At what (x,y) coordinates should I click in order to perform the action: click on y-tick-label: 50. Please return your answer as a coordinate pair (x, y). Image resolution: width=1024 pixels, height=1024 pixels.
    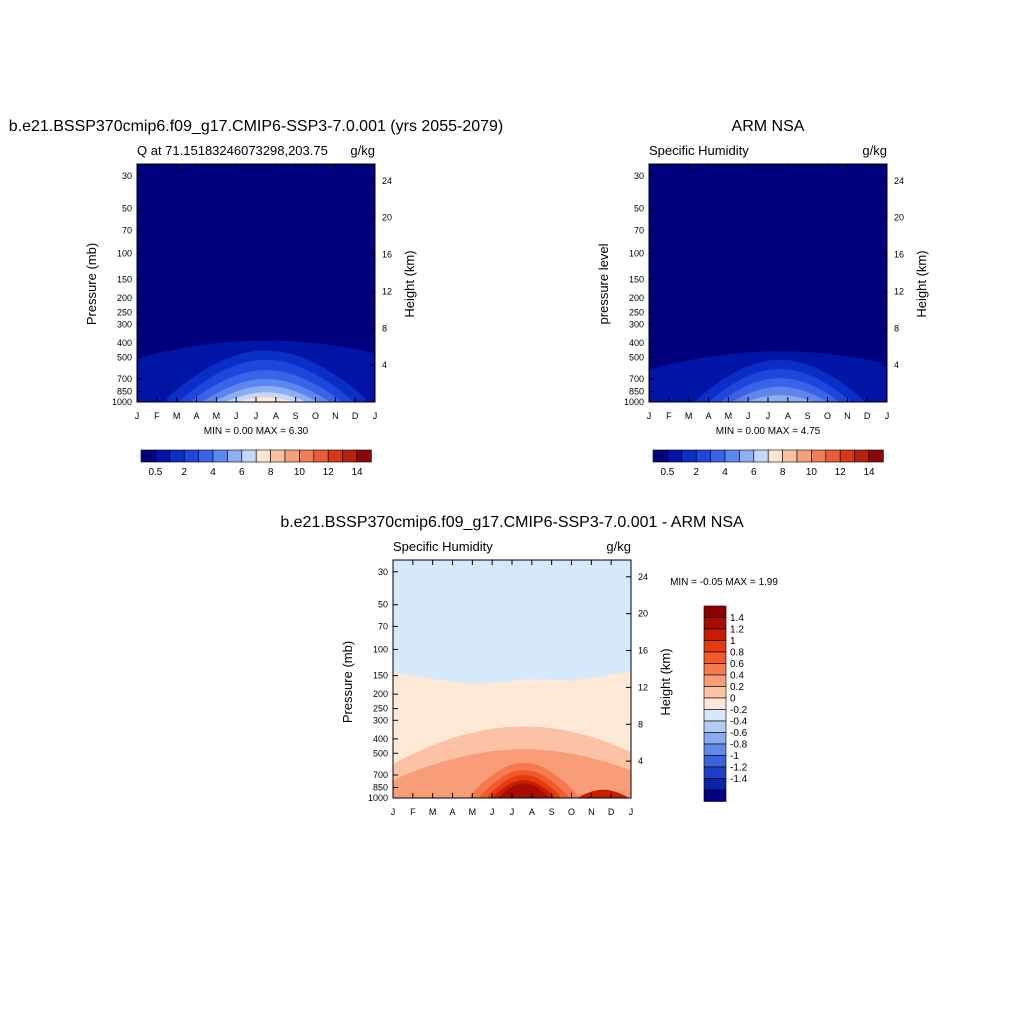
    Looking at the image, I should click on (639, 209).